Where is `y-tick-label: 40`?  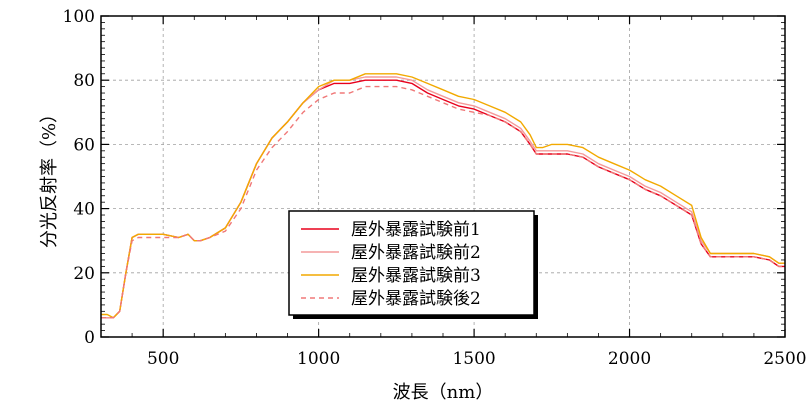 y-tick-label: 40 is located at coordinates (84, 210).